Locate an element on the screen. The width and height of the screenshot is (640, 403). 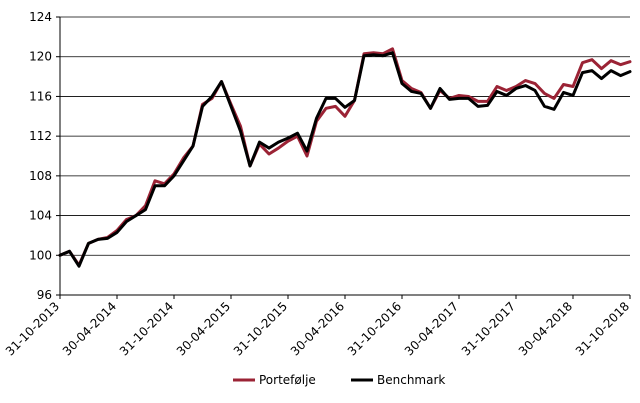
legend-label-benchmark: Benchmark is located at coordinates (411, 380).